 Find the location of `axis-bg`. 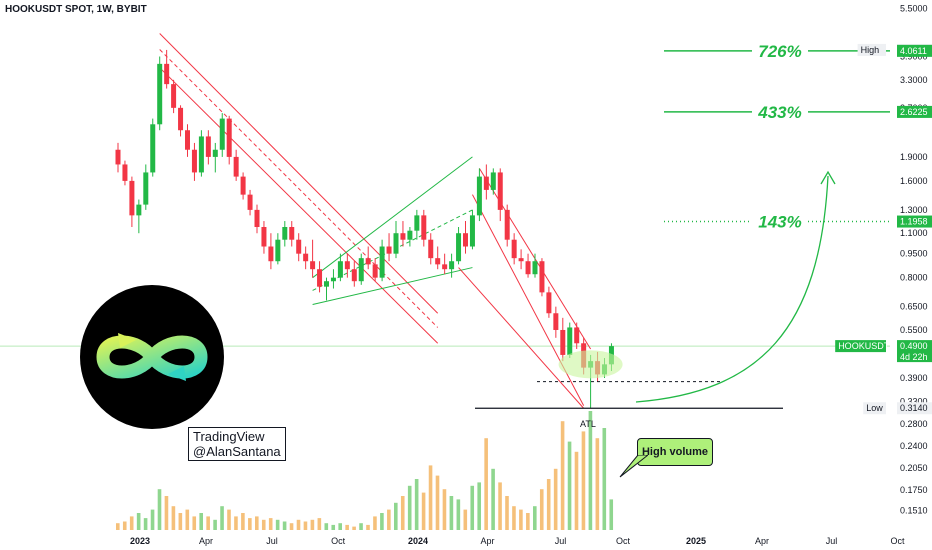

axis-bg is located at coordinates (911, 275).